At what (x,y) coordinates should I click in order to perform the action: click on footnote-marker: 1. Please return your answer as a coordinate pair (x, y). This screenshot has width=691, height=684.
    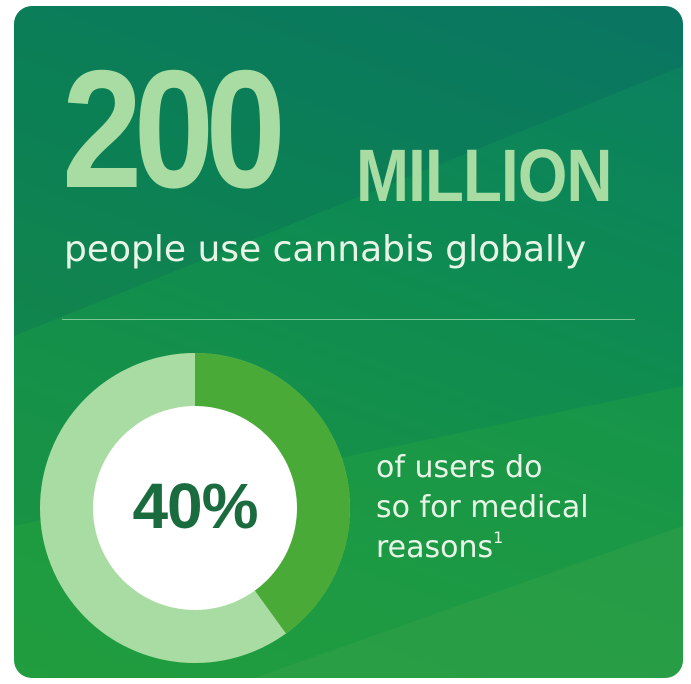
    Looking at the image, I should click on (498, 537).